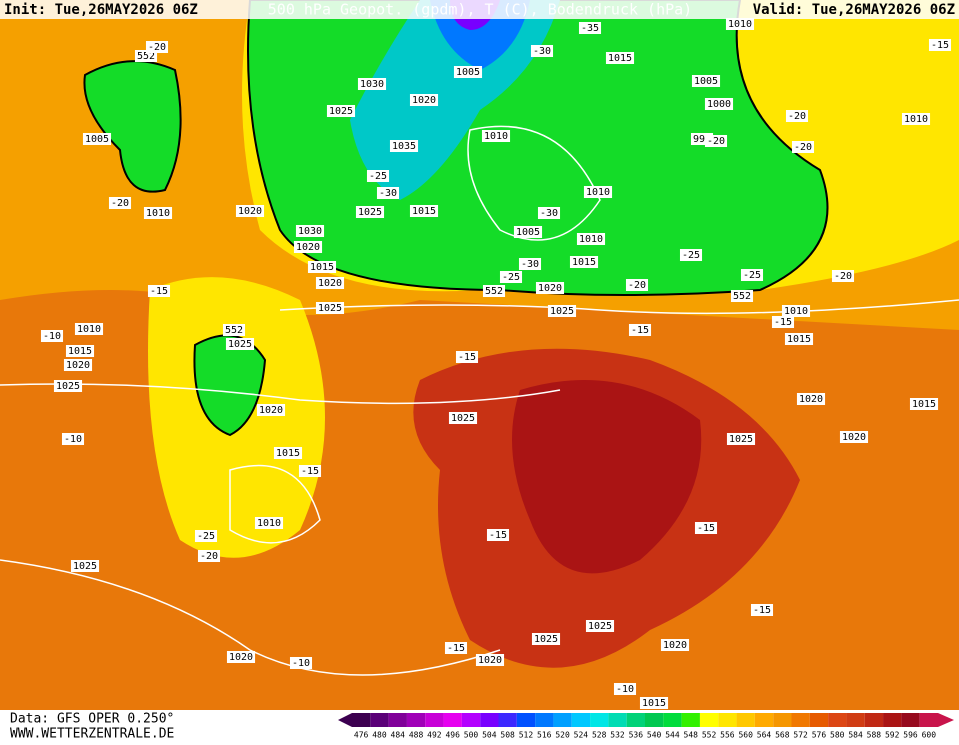 This screenshot has height=745, width=959. I want to click on scale-label: 540, so click(654, 735).